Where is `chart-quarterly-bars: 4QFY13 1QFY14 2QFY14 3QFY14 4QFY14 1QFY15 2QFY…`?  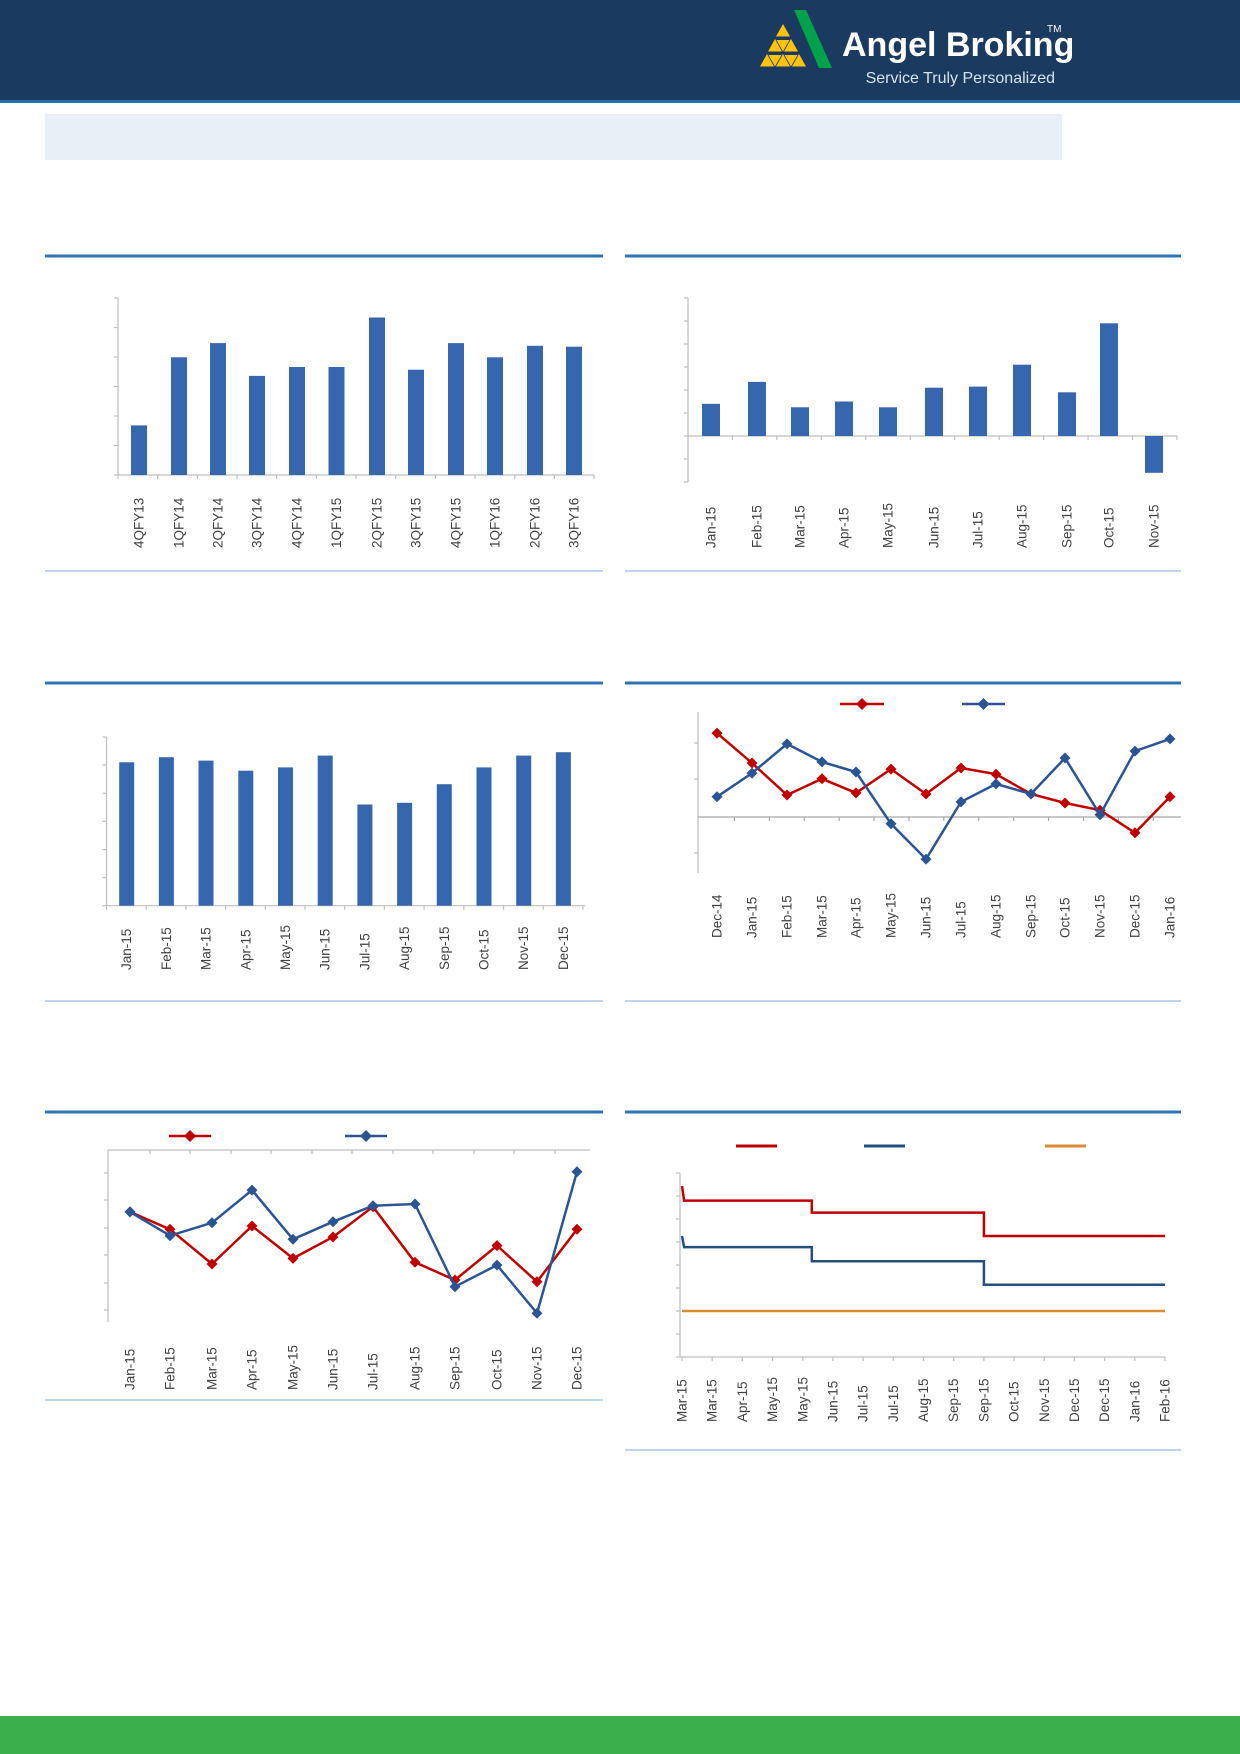
chart-quarterly-bars: 4QFY13 1QFY14 2QFY14 3QFY14 4QFY14 1QFY15 2QFY… is located at coordinates (324, 414).